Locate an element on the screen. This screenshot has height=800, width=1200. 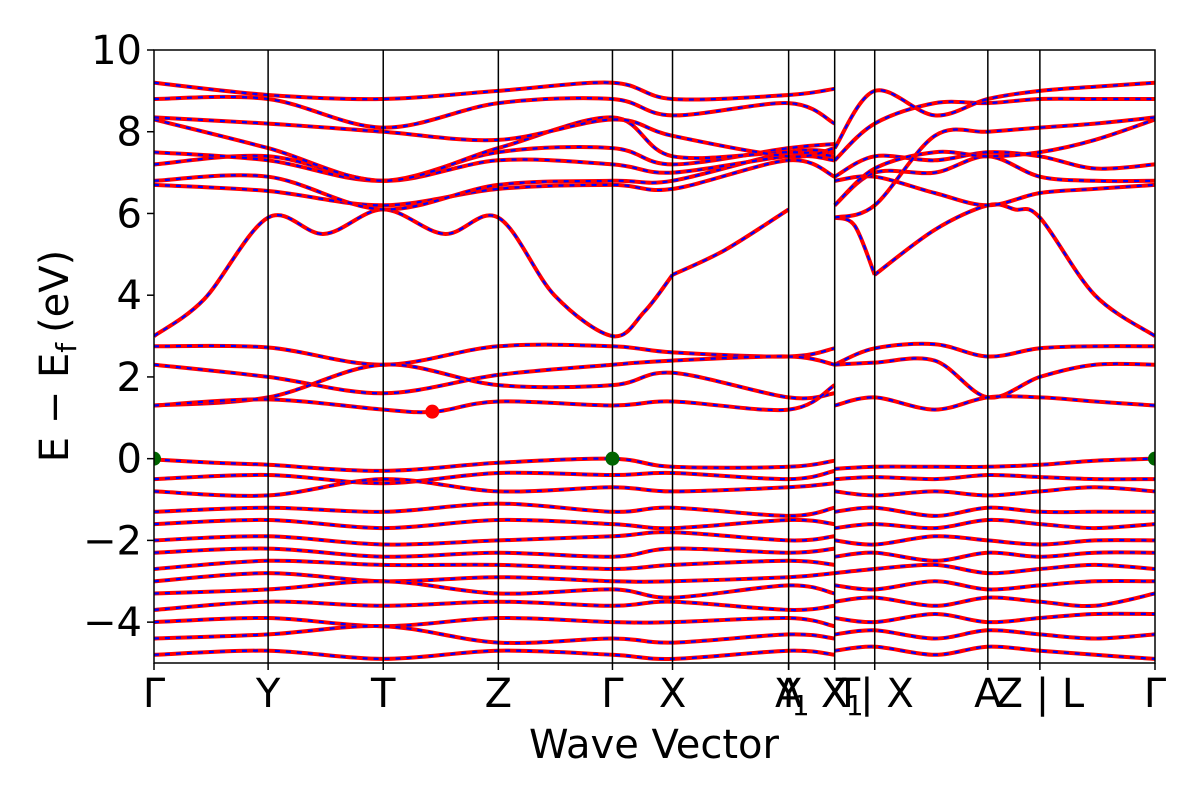
x-tick-label-1: Y is located at coordinates (268, 694).